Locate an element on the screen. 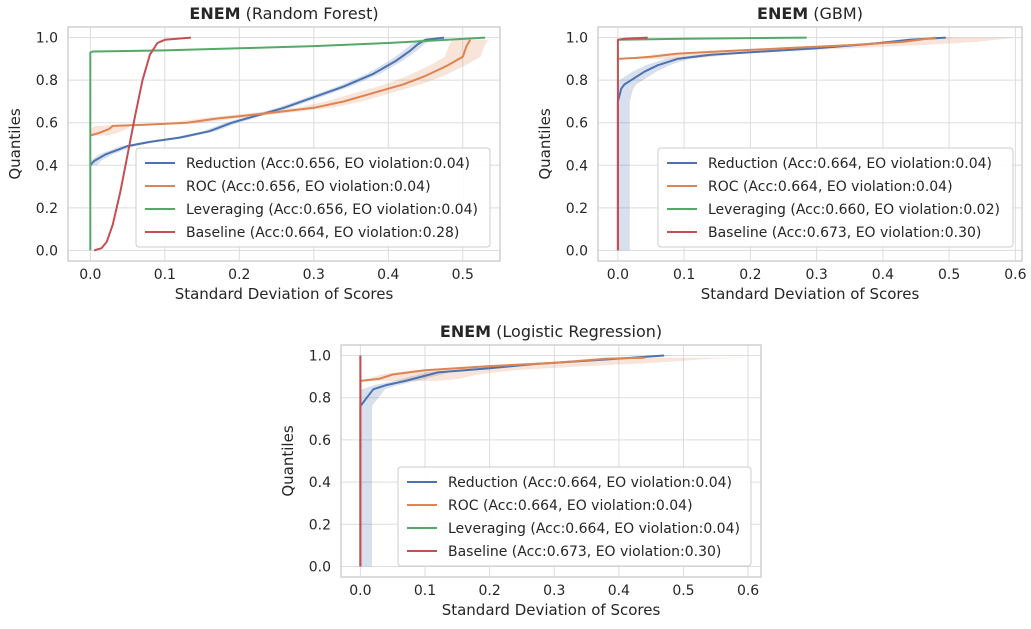  chart-title: ENEM (Random Forest) is located at coordinates (283, 13).